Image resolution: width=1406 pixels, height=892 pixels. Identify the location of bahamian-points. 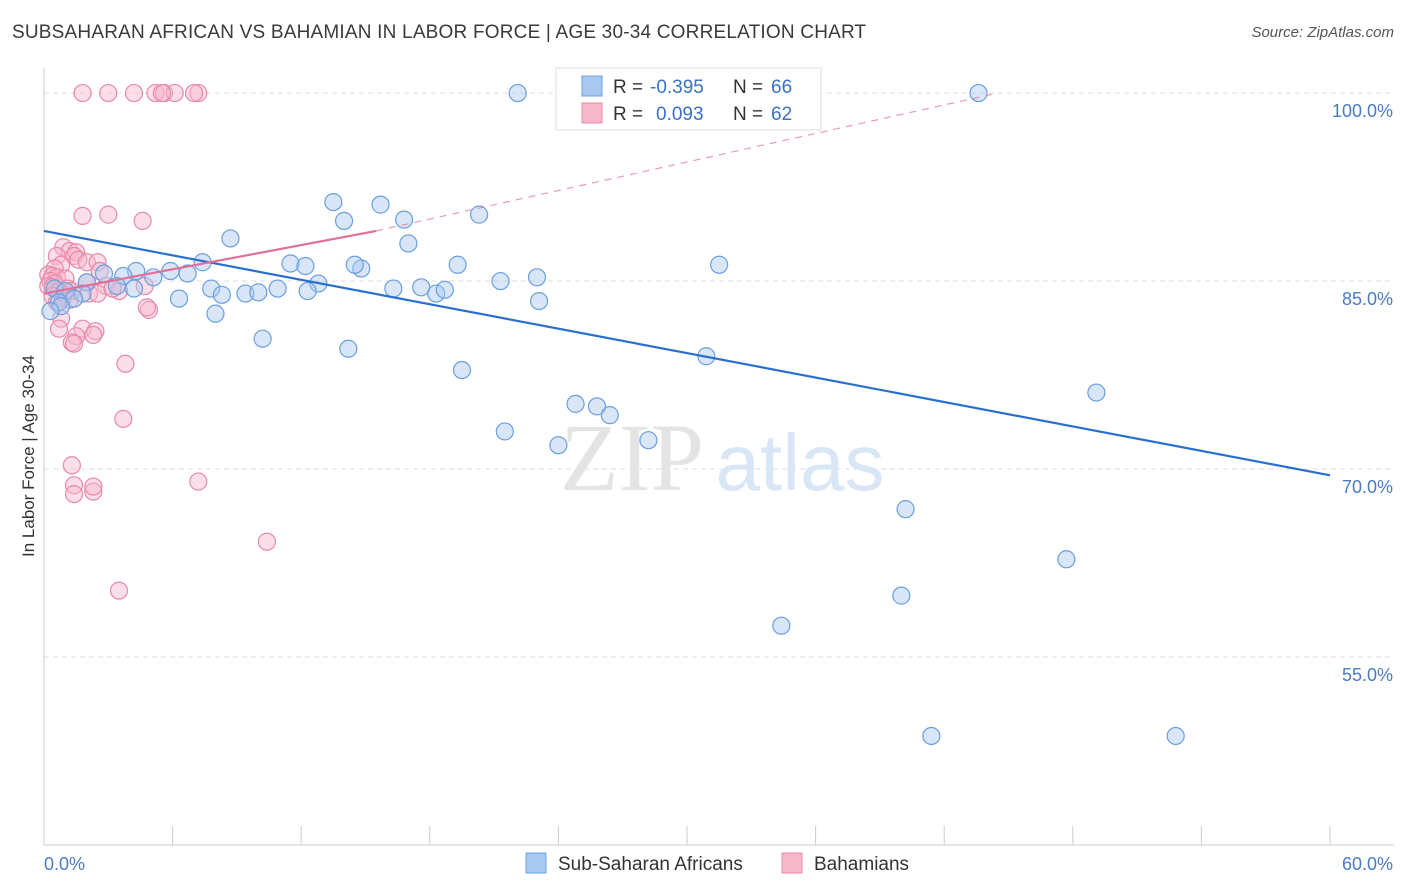
(158, 341).